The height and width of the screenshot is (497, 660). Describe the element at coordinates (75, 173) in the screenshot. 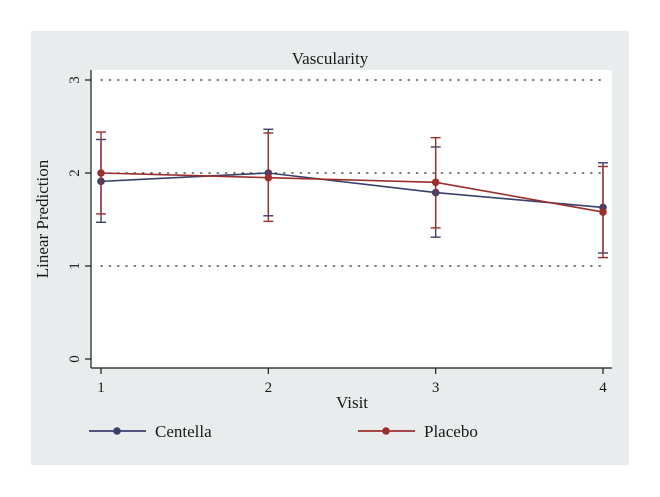

I see `y-tick-label: 2` at that location.